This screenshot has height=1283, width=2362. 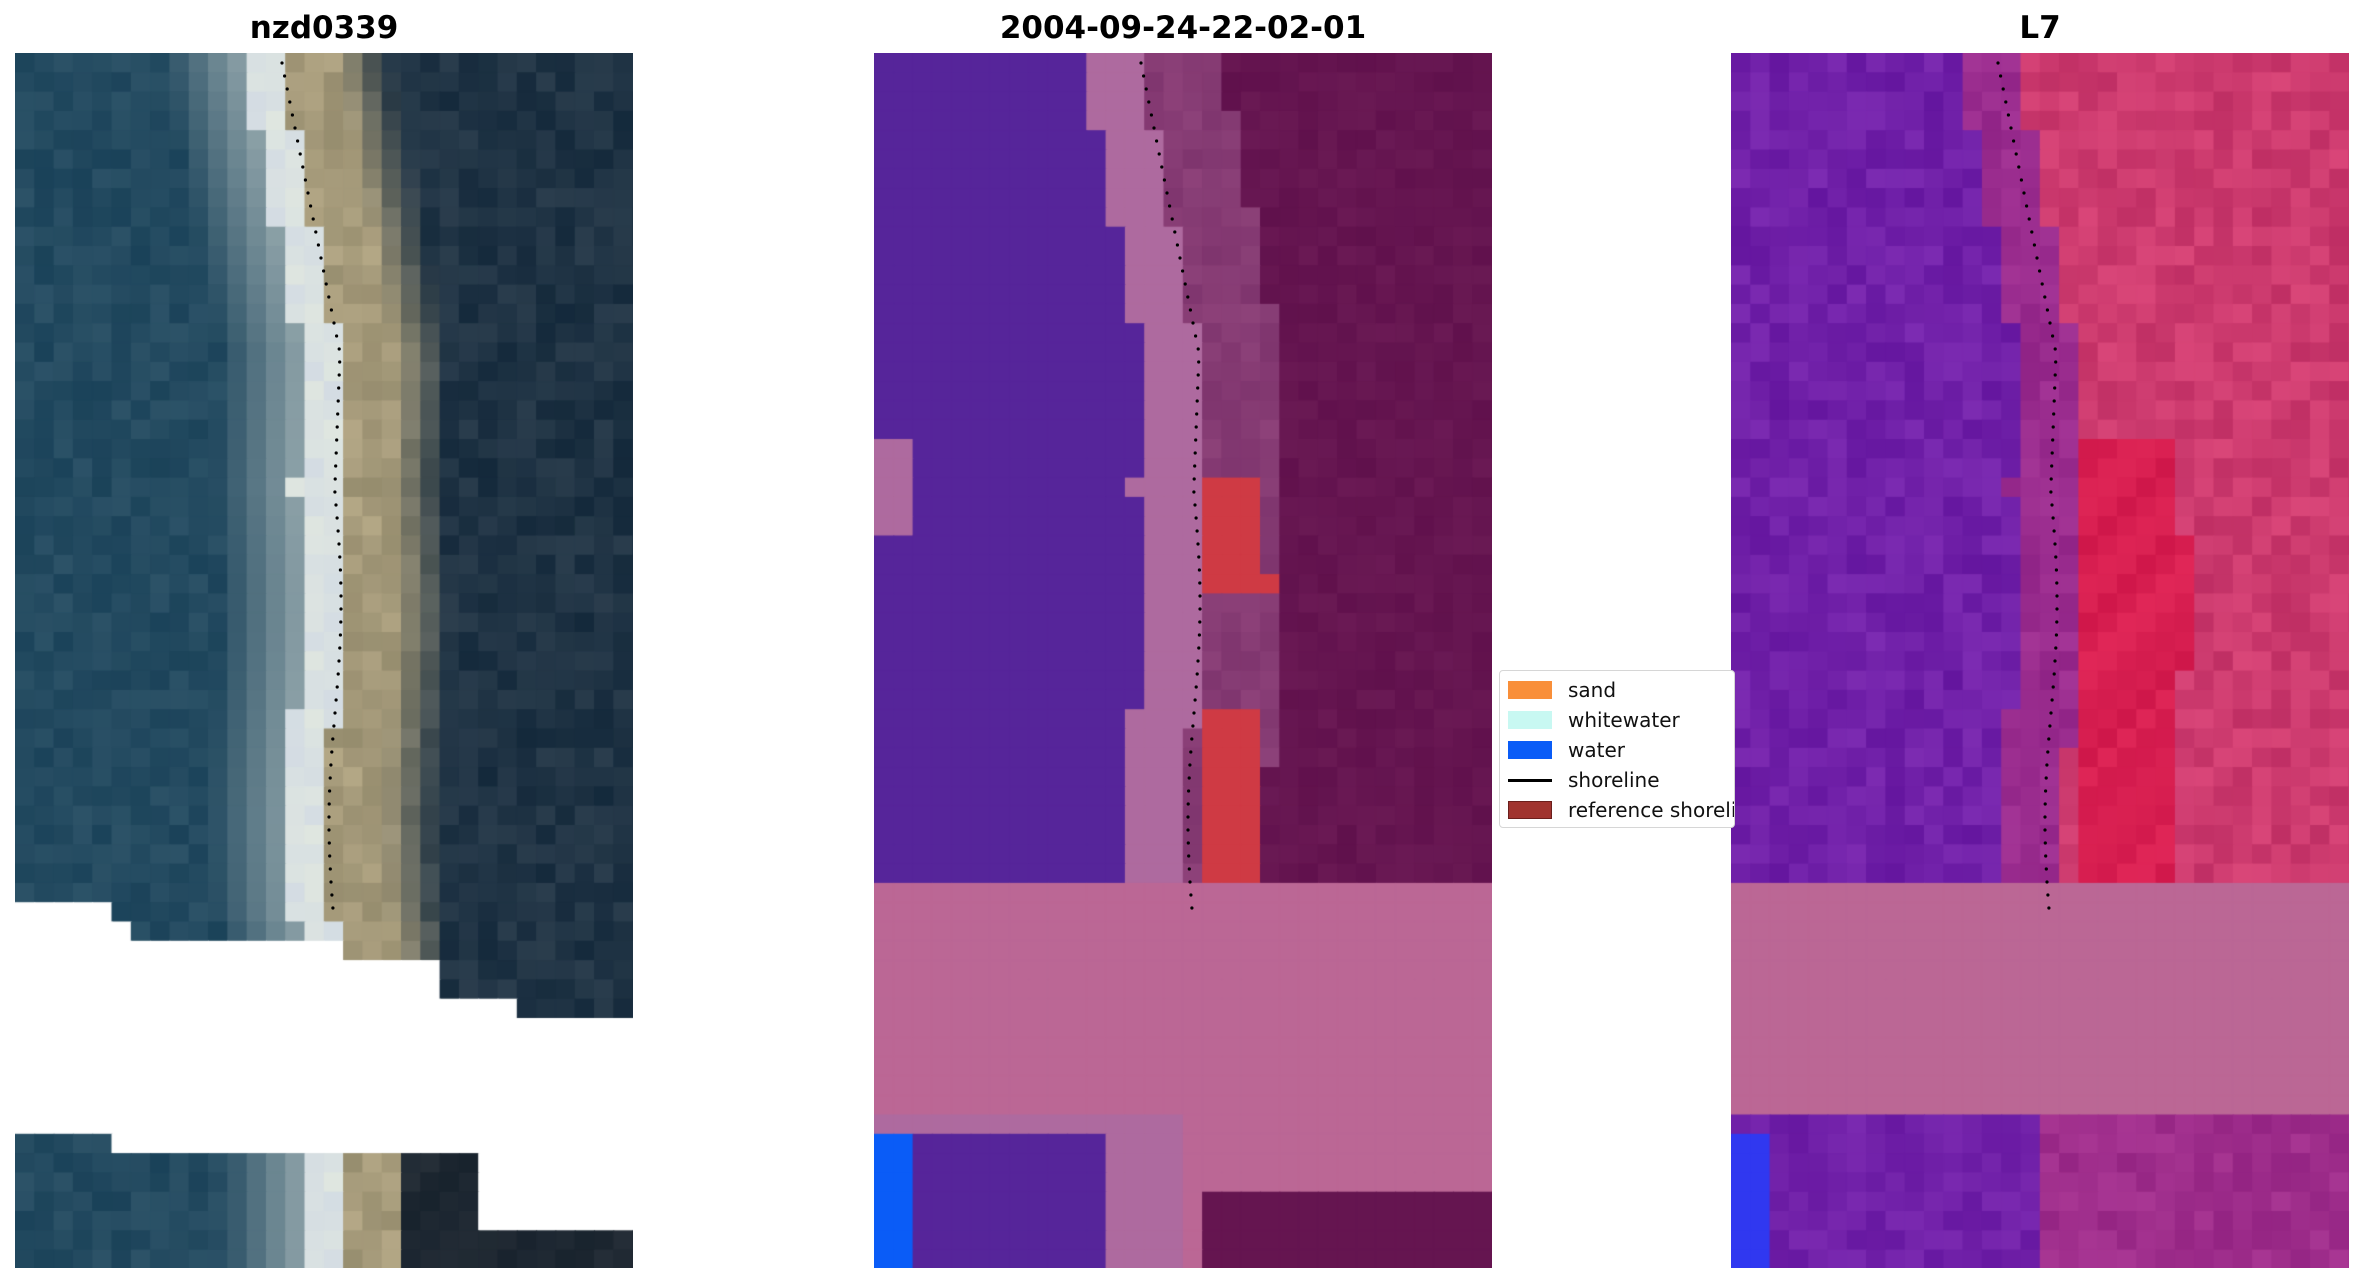 I want to click on legend-item-whitewater: whitewater, so click(x=1594, y=720).